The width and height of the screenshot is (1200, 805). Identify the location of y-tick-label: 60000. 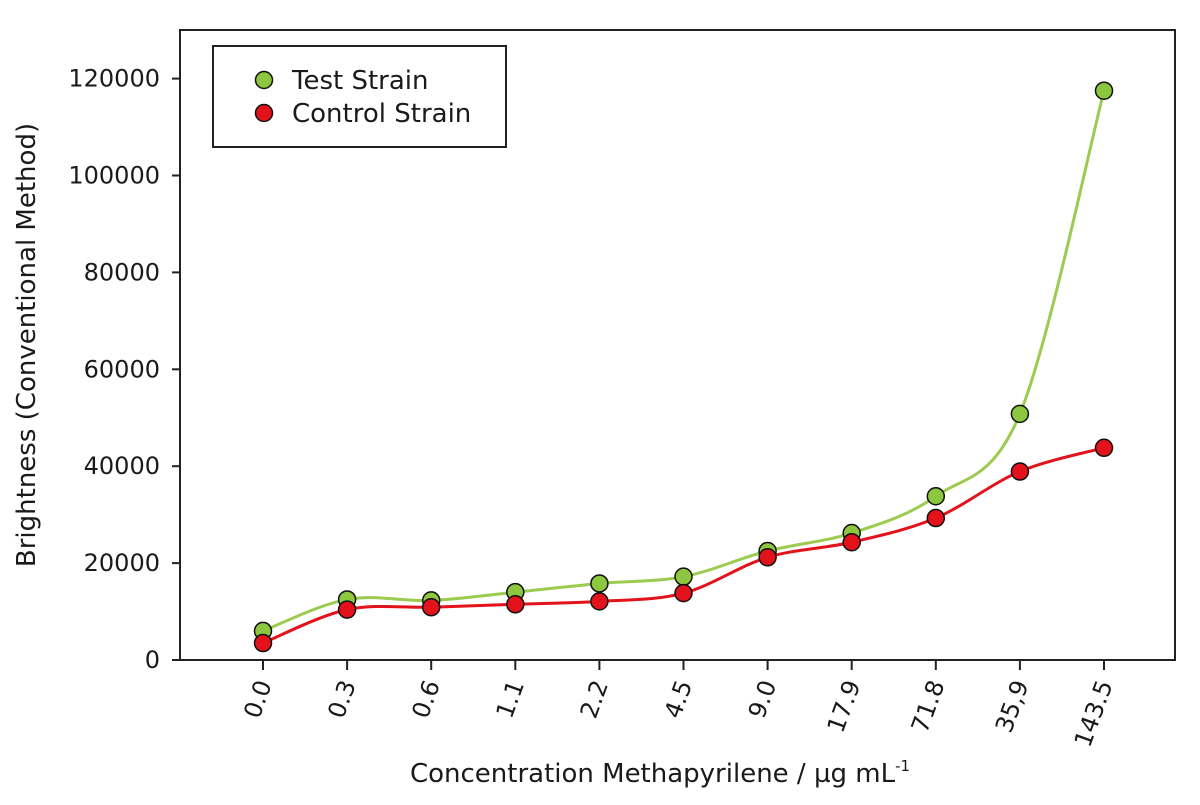
(122, 369).